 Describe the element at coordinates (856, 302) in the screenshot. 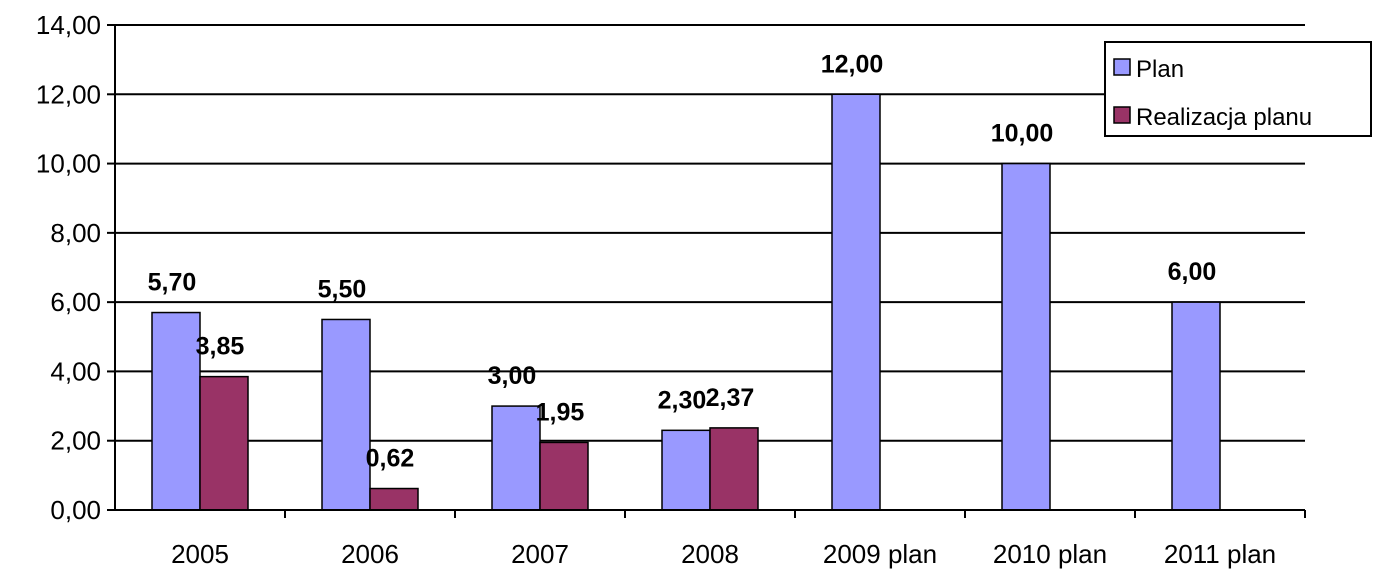

I see `bar-plan-2009-plan` at that location.